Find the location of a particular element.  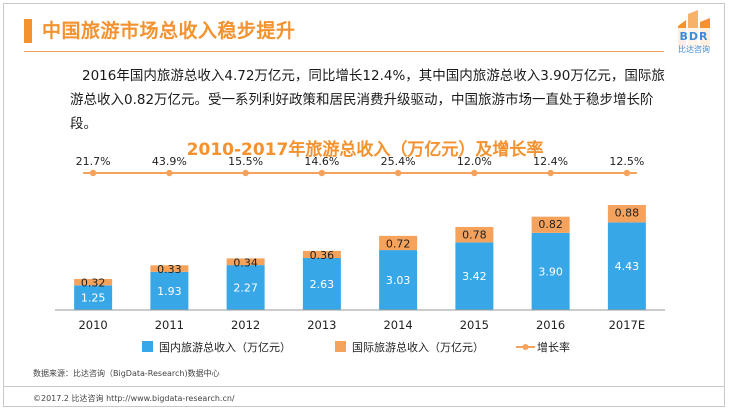

domestic-bar-label: 3.42 is located at coordinates (474, 276).